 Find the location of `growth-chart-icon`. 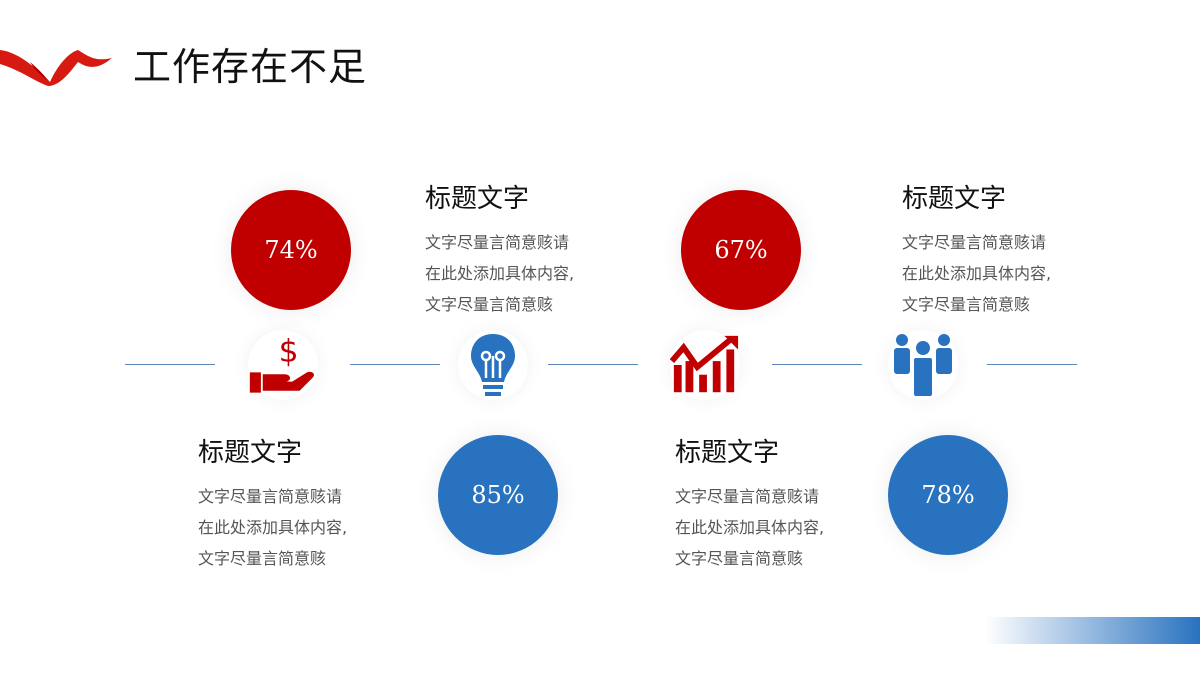

growth-chart-icon is located at coordinates (705, 365).